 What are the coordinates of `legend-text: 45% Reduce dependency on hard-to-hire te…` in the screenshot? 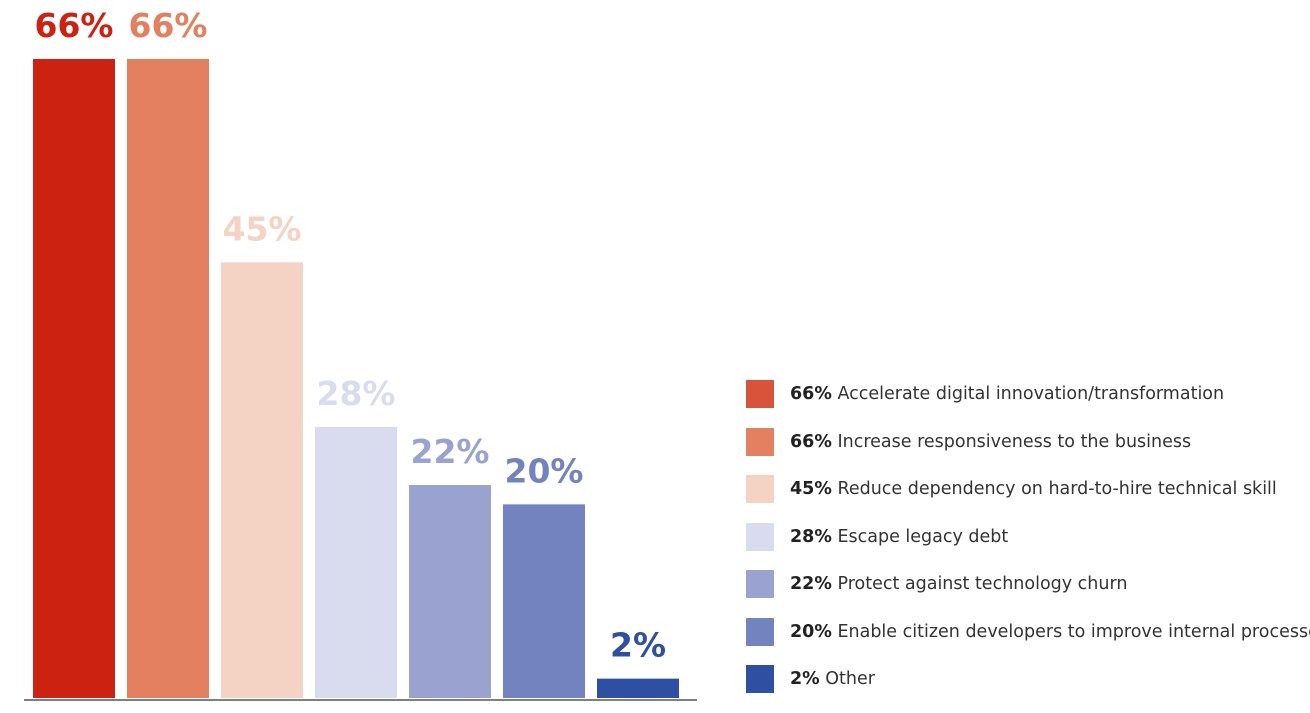 It's located at (1033, 489).